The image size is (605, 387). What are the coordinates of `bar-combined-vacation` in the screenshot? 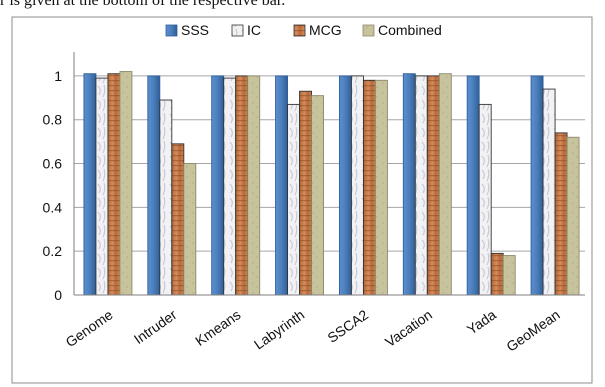 It's located at (445, 184).